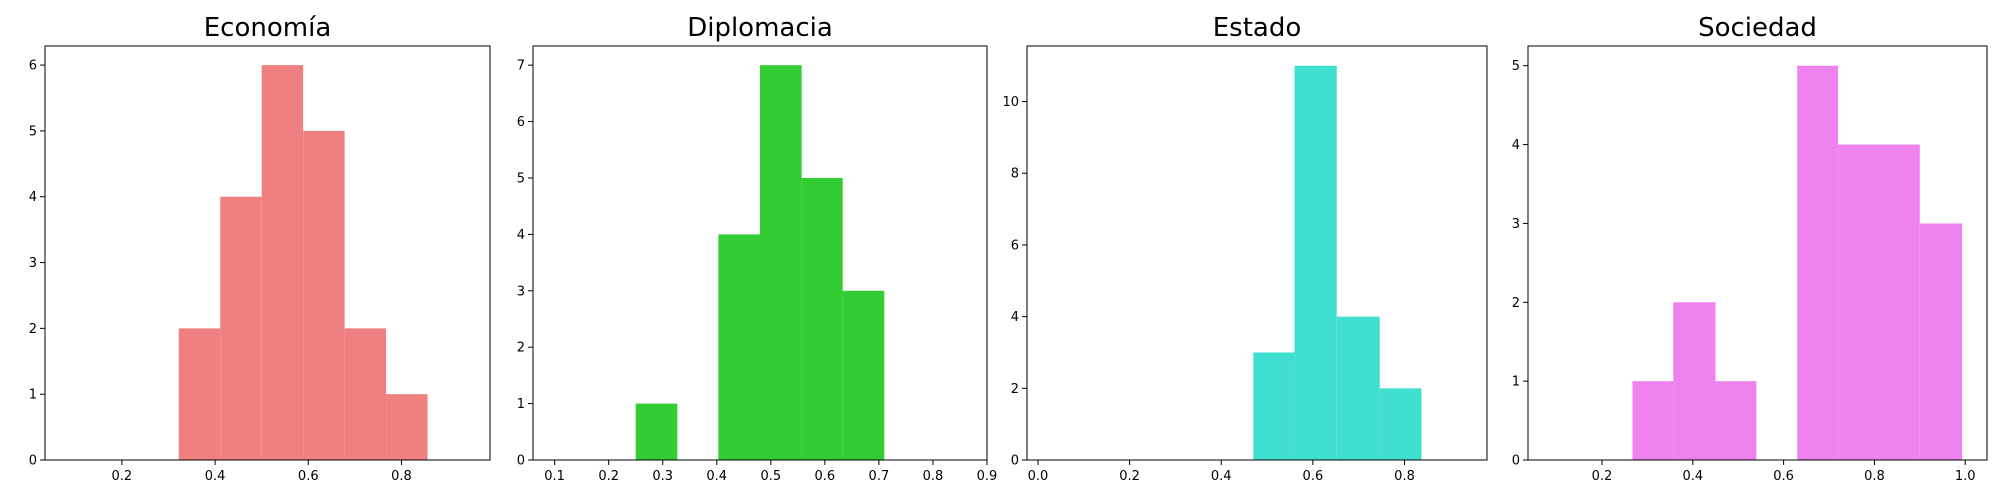 Image resolution: width=2000 pixels, height=500 pixels. I want to click on x-tick-label: 0.9, so click(987, 476).